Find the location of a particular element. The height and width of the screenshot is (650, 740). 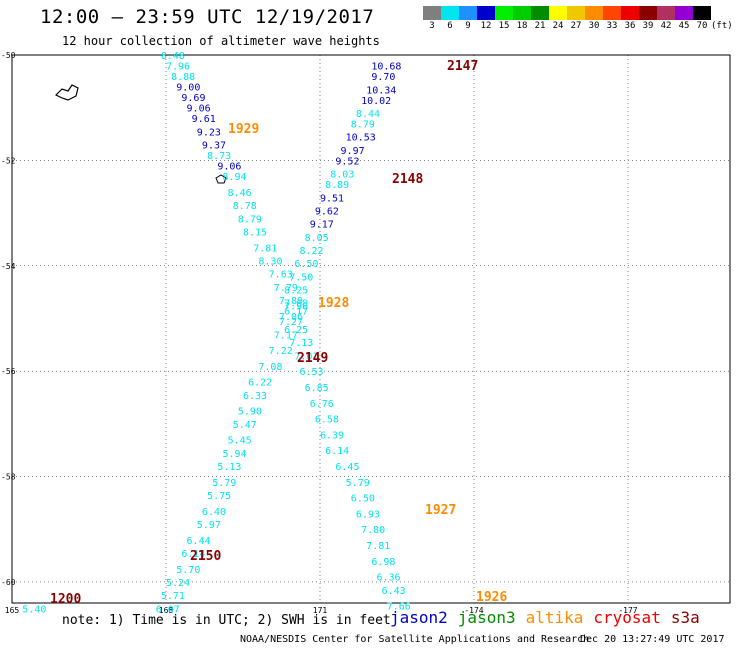

colorbar-label-7: 24 is located at coordinates (558, 26).